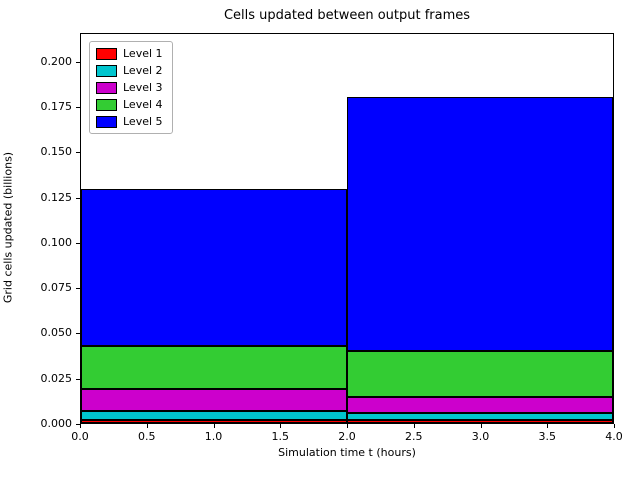 The image size is (640, 480). Describe the element at coordinates (347, 15) in the screenshot. I see `chart-title: Cells updated between output frames` at that location.